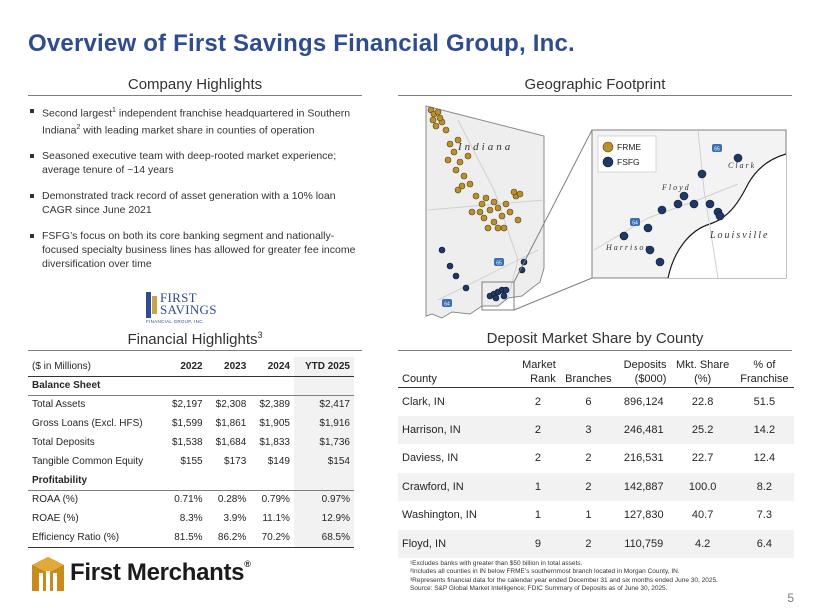 The image size is (820, 615). I want to click on first-merchants-logo: First Merchants®, so click(139, 575).